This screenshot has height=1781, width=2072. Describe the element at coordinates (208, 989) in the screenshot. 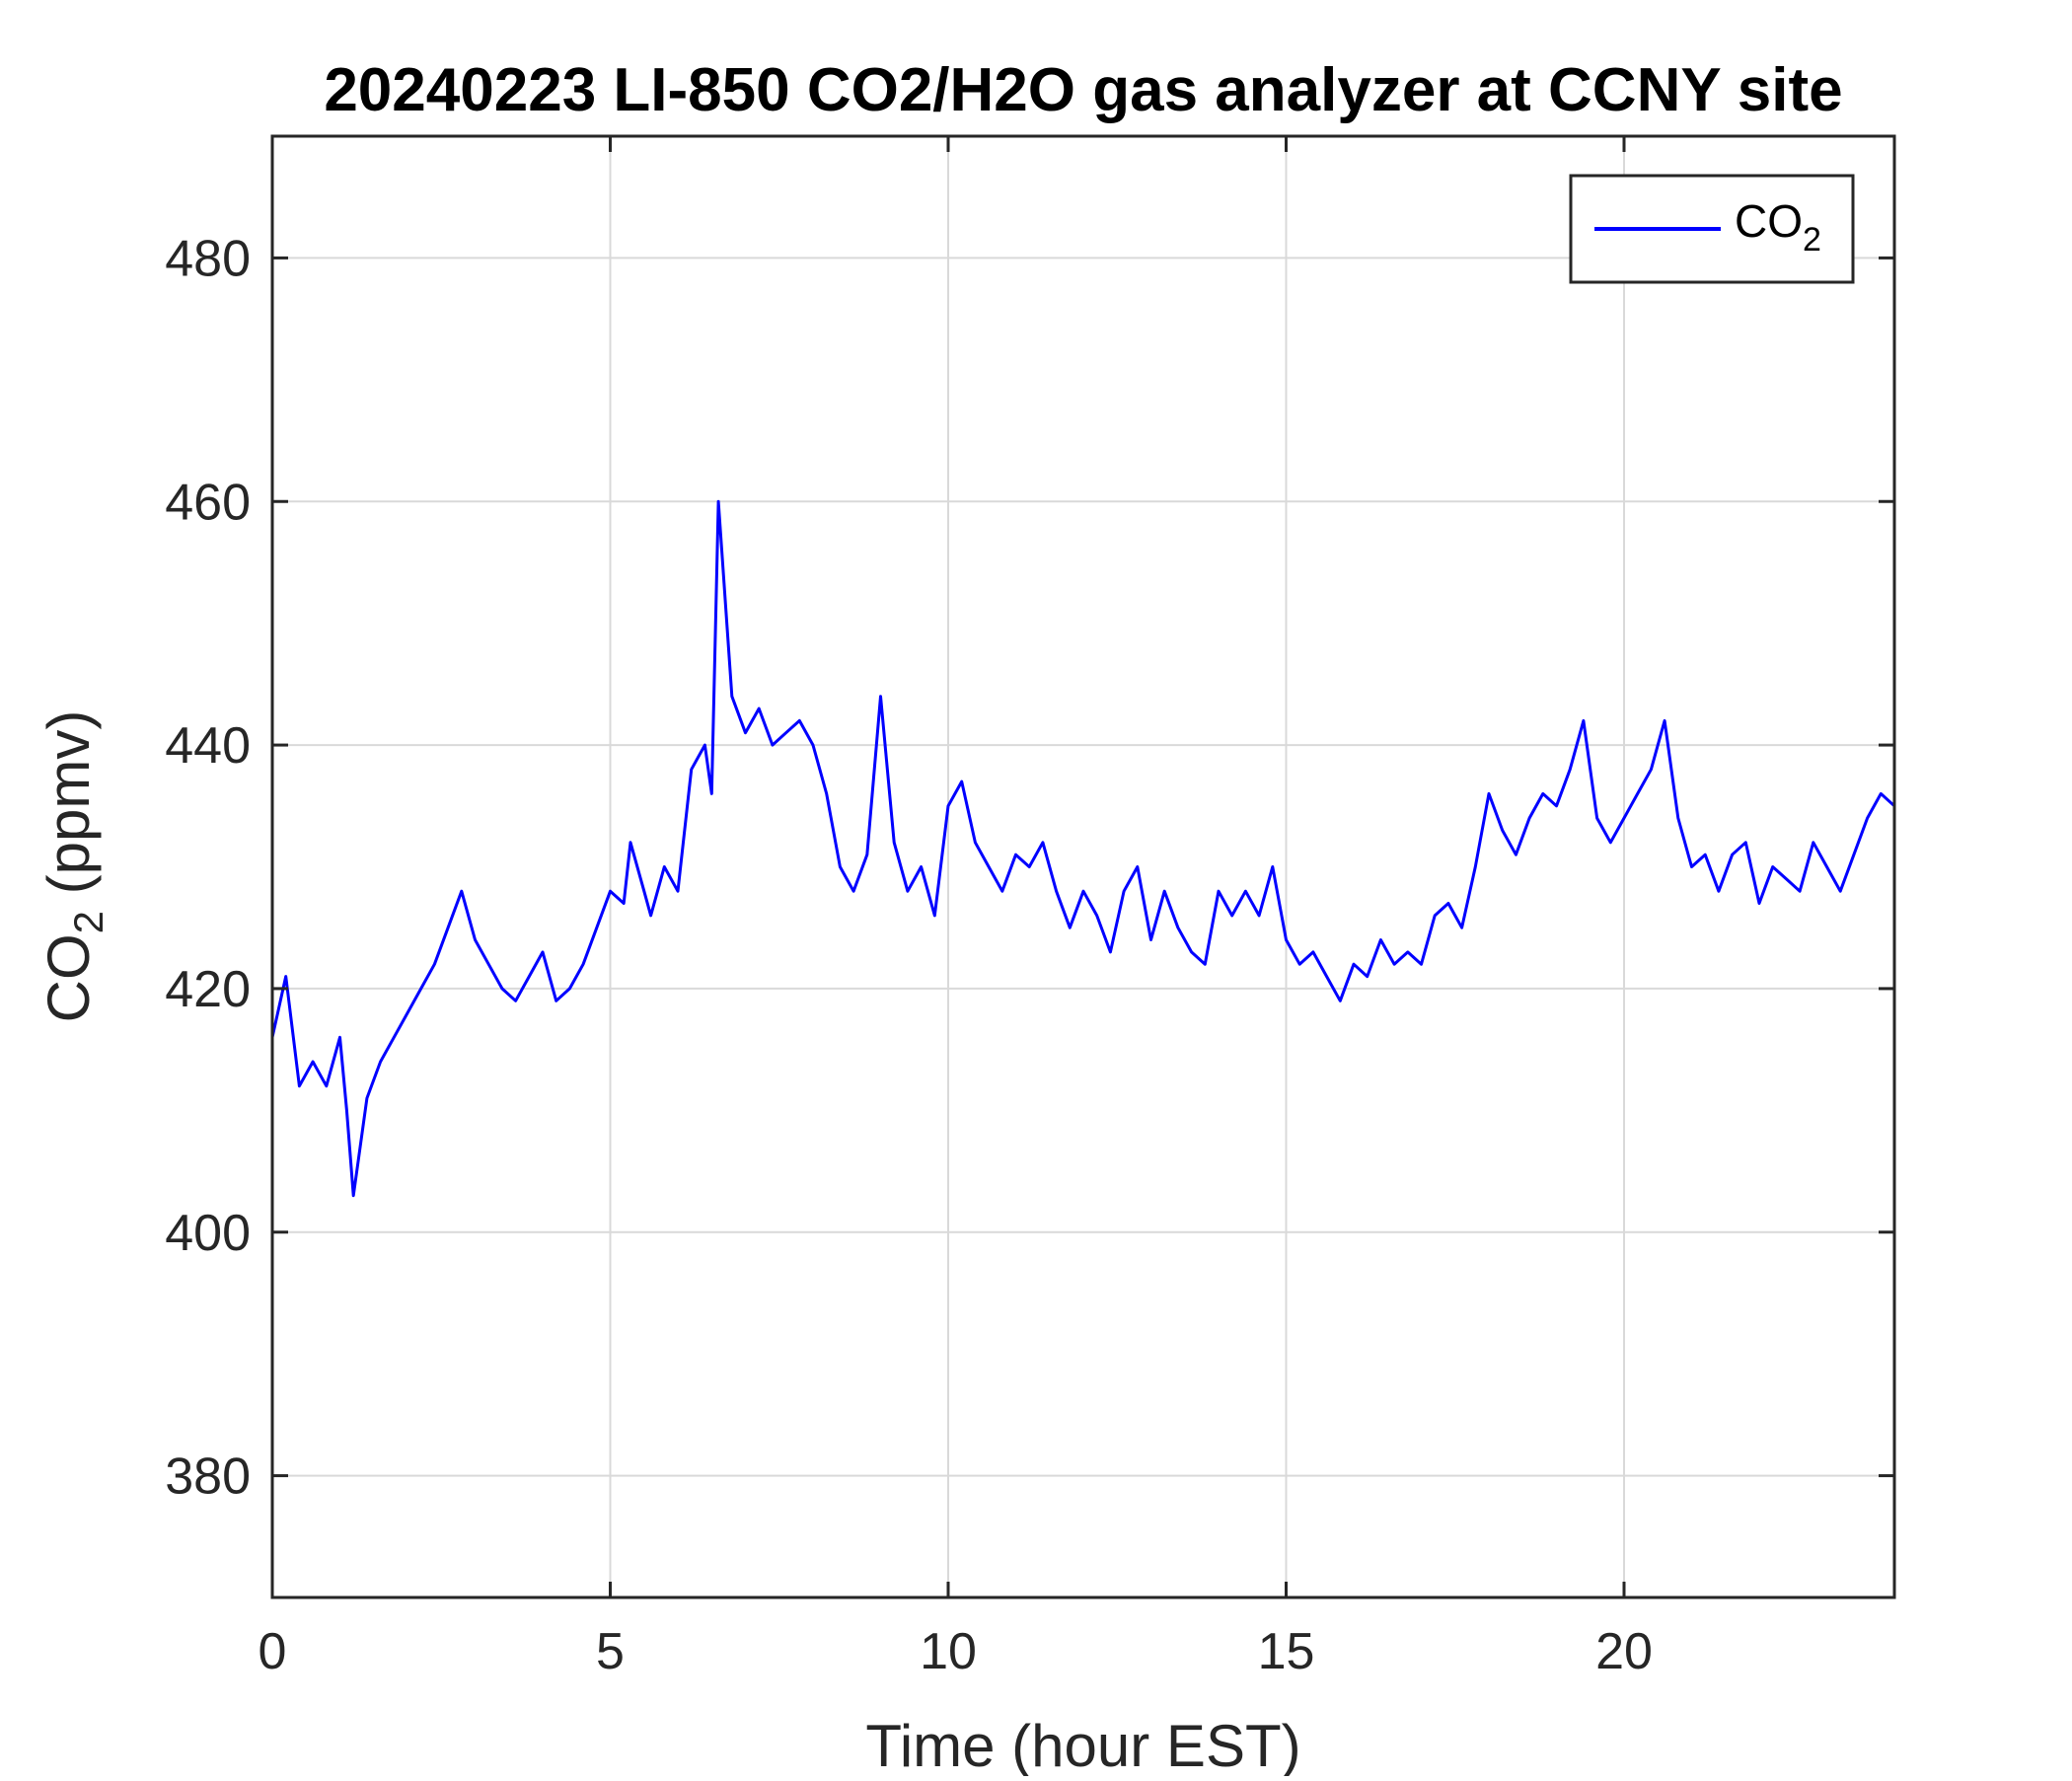

I see `y-tick-label: 420` at that location.